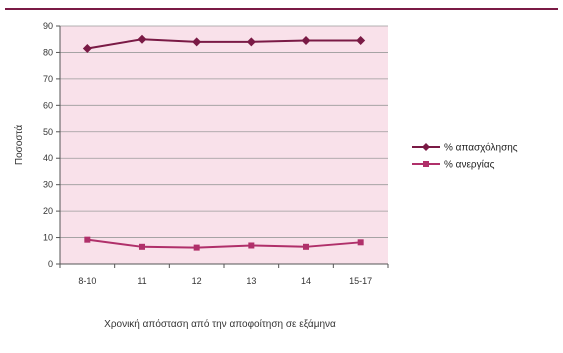  I want to click on y-tick-label: 10, so click(48, 238).